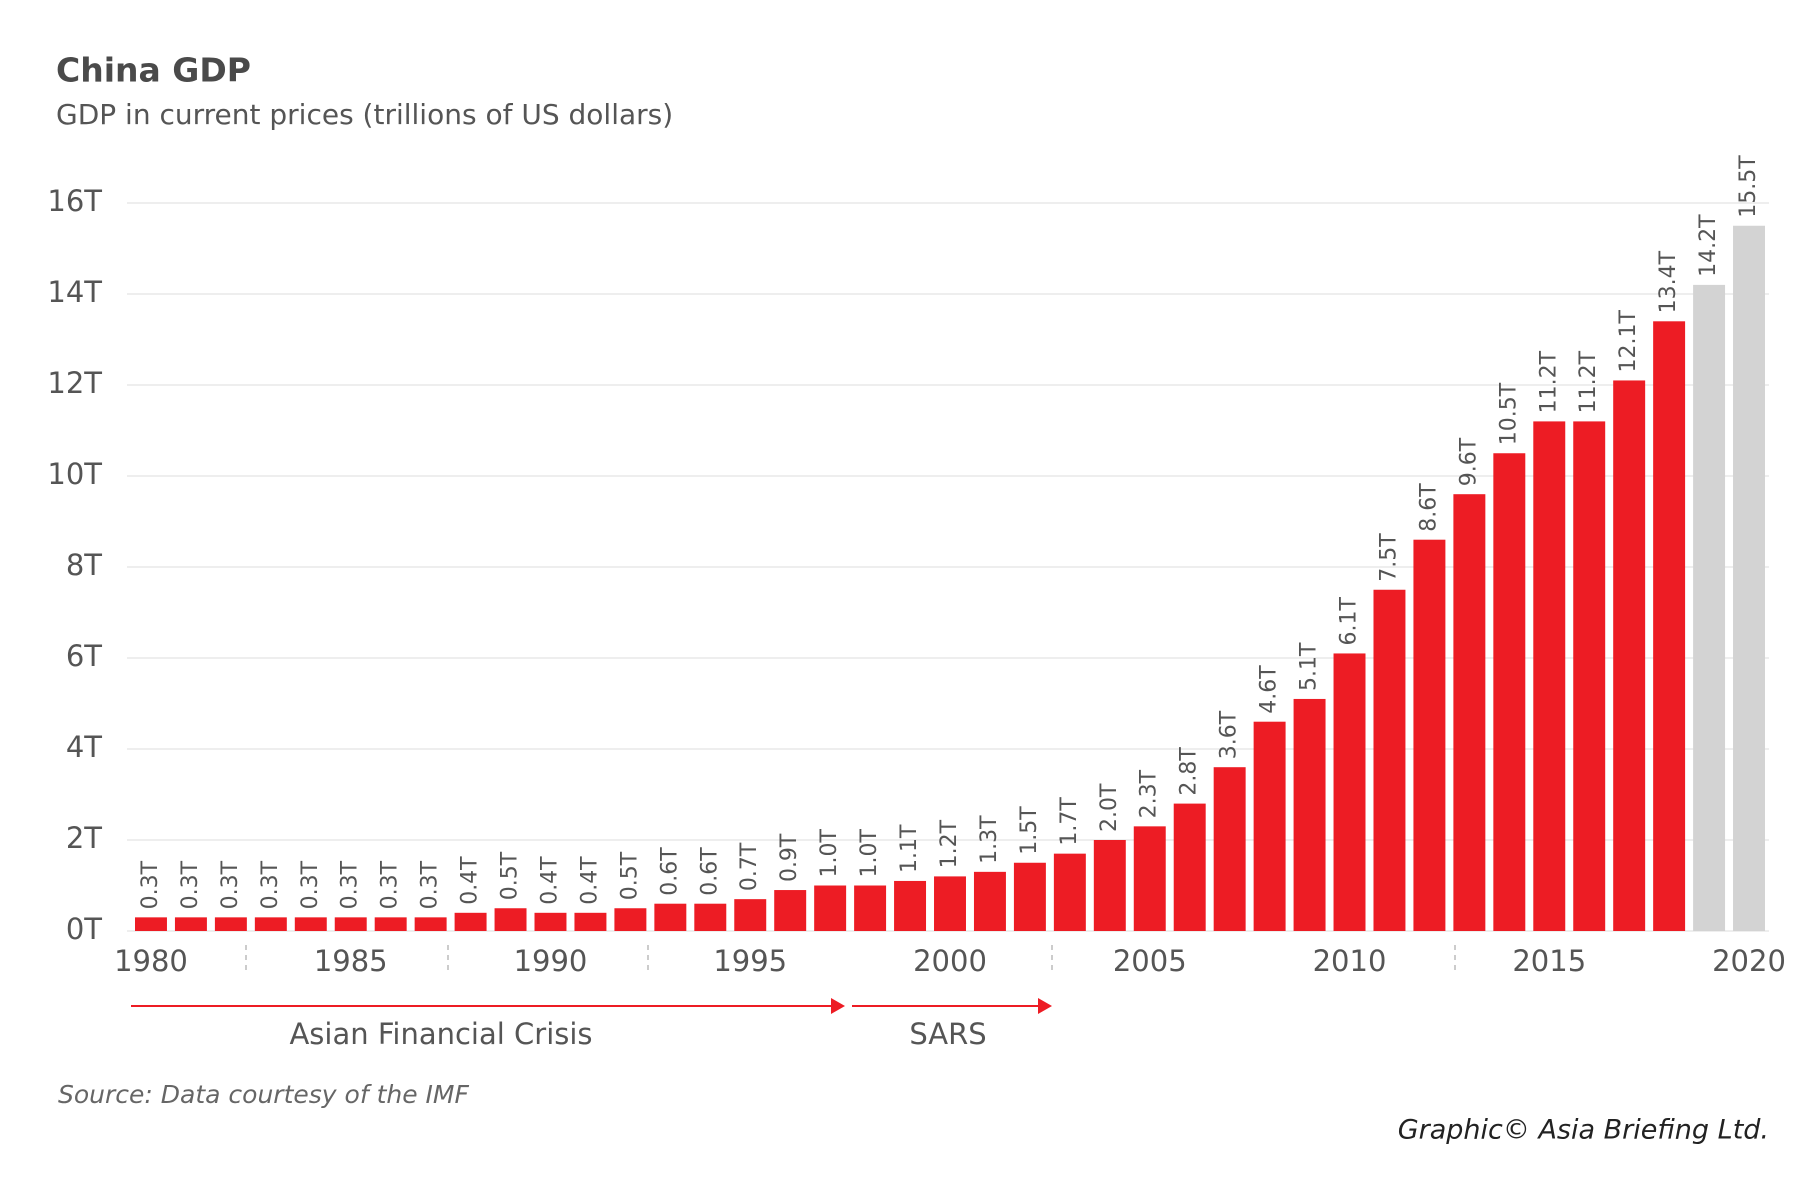  Describe the element at coordinates (74, 383) in the screenshot. I see `y-tick-label: 12T` at that location.